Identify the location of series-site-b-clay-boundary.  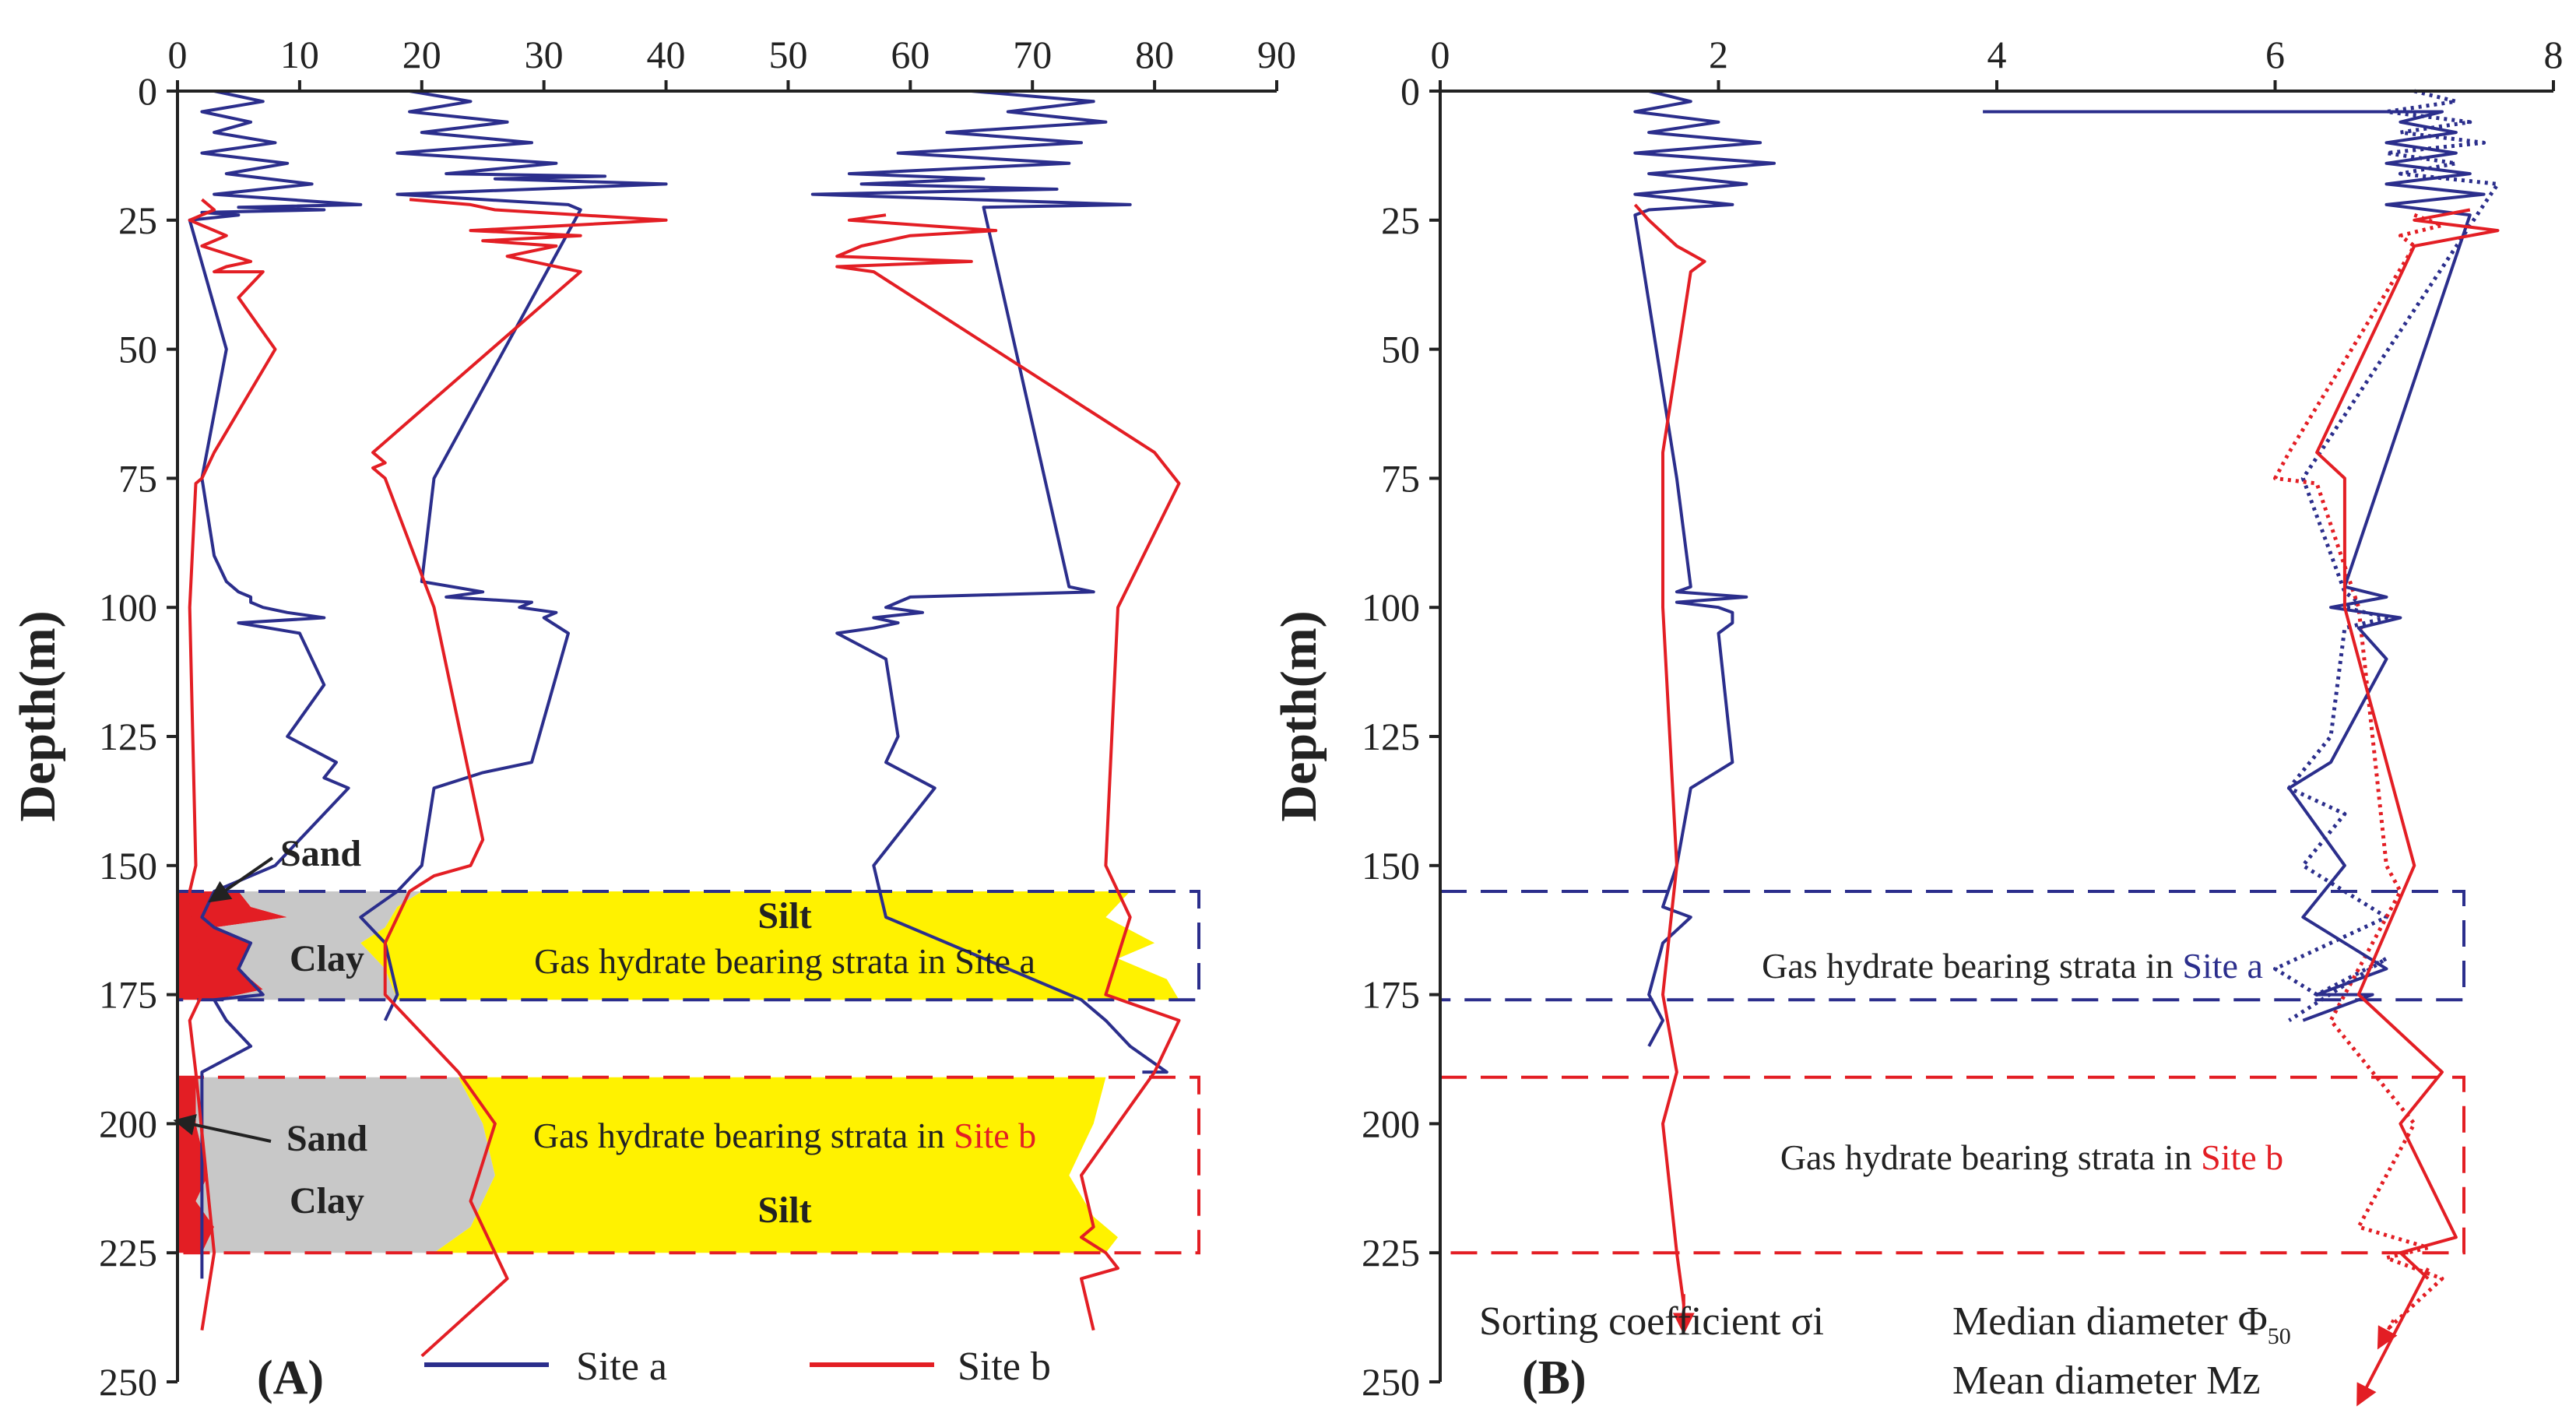
(519, 778).